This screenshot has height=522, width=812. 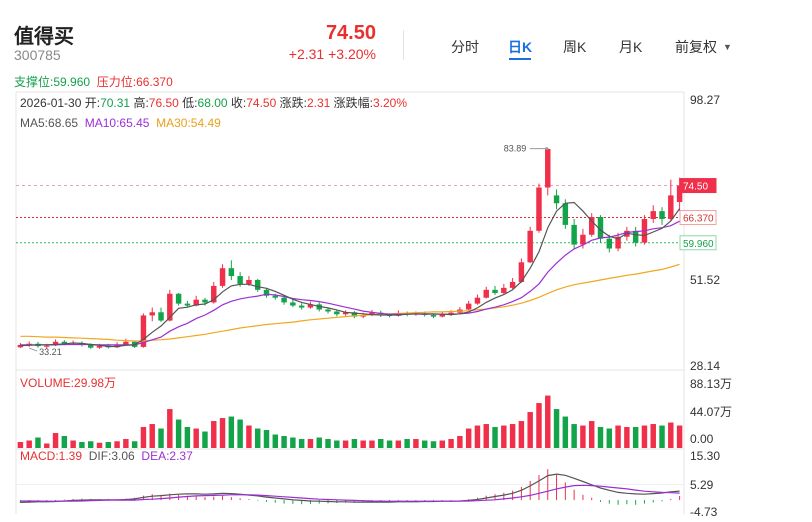 I want to click on volume-axis-min: 0.00, so click(x=702, y=439).